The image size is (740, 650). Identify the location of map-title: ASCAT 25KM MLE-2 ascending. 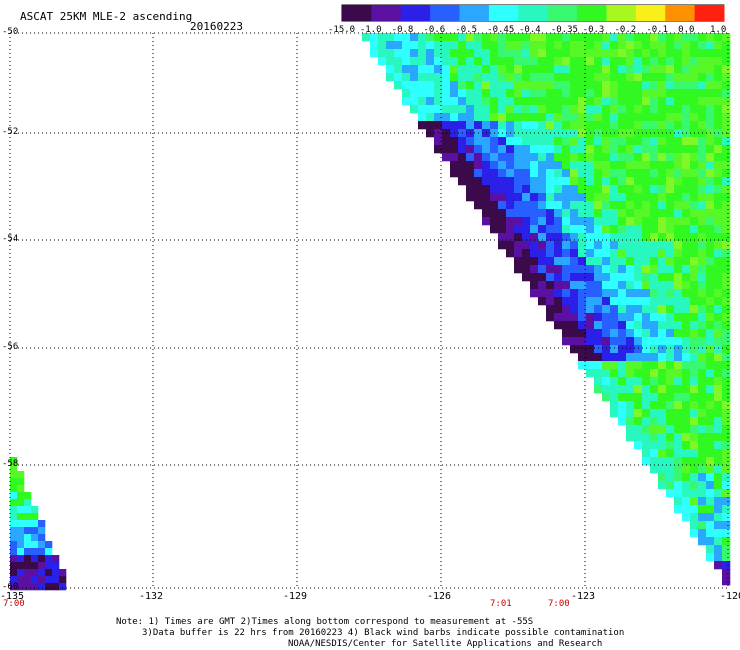
(106, 16).